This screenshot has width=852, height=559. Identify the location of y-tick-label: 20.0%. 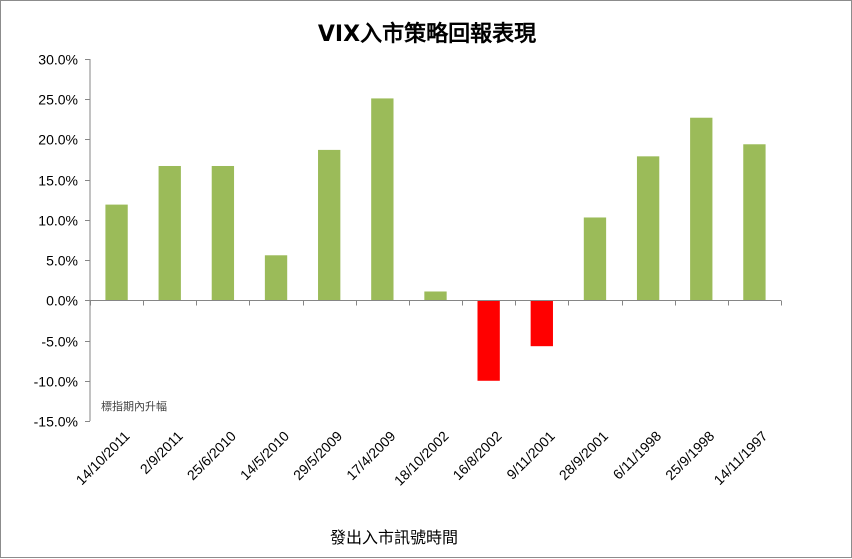
(58, 140).